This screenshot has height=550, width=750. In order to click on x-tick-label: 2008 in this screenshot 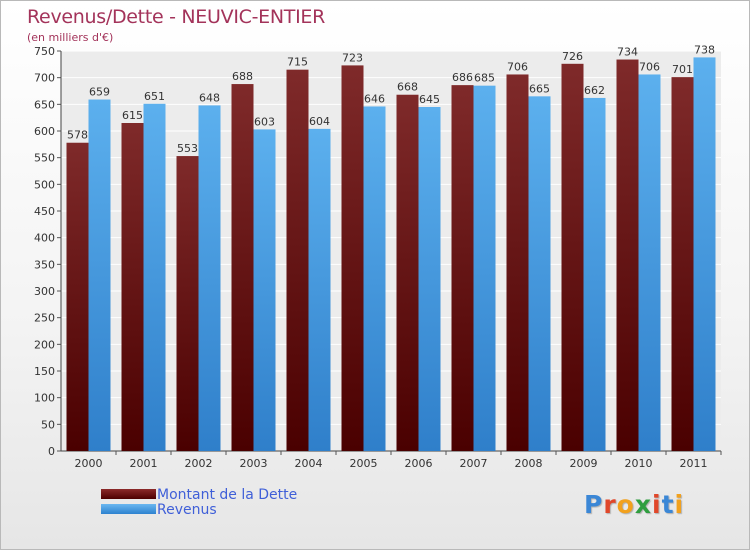, I will do `click(529, 463)`.